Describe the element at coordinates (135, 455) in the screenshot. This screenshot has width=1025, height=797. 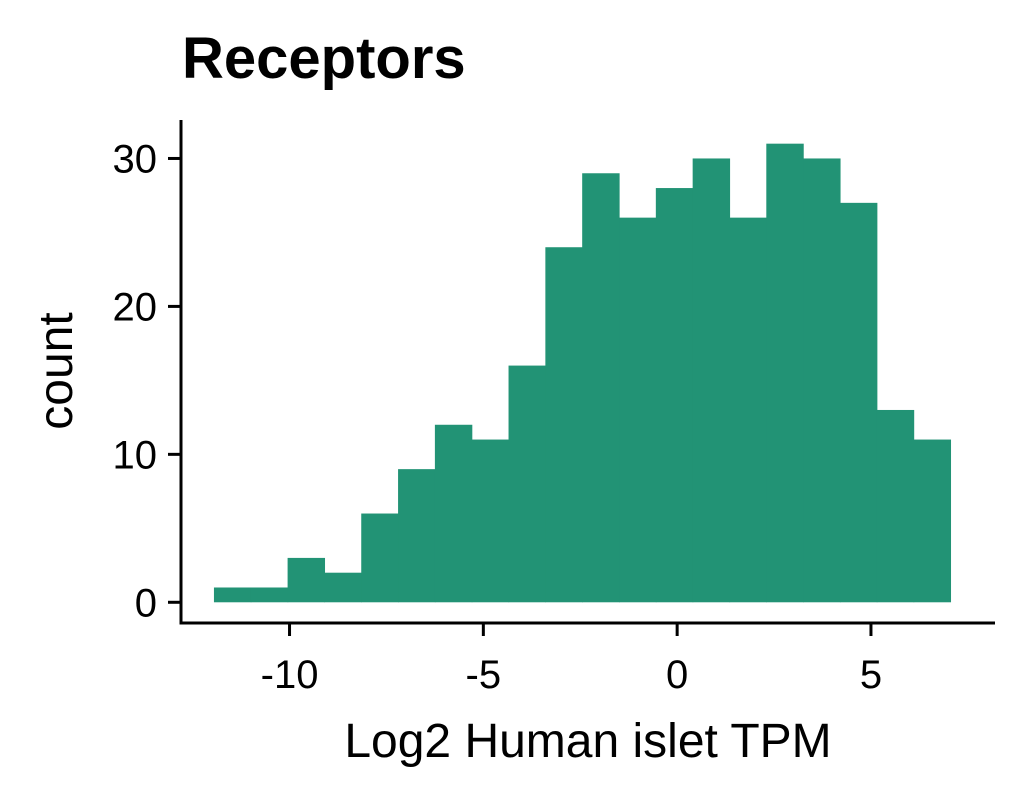
I see `y-tick-label-1: 10` at that location.